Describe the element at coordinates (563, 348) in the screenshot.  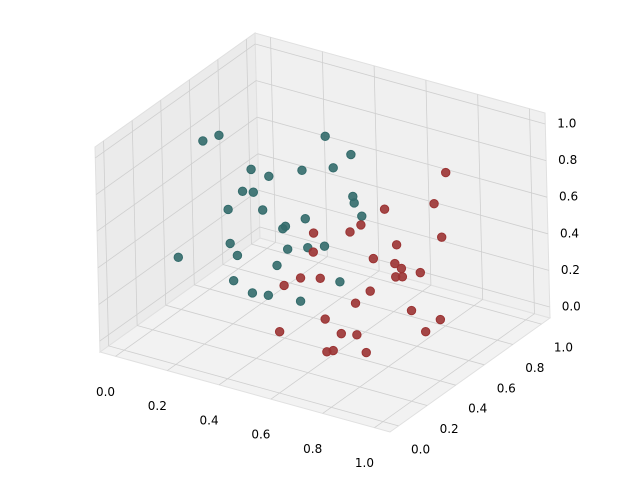
I see `y-tick-label: 1.0` at that location.